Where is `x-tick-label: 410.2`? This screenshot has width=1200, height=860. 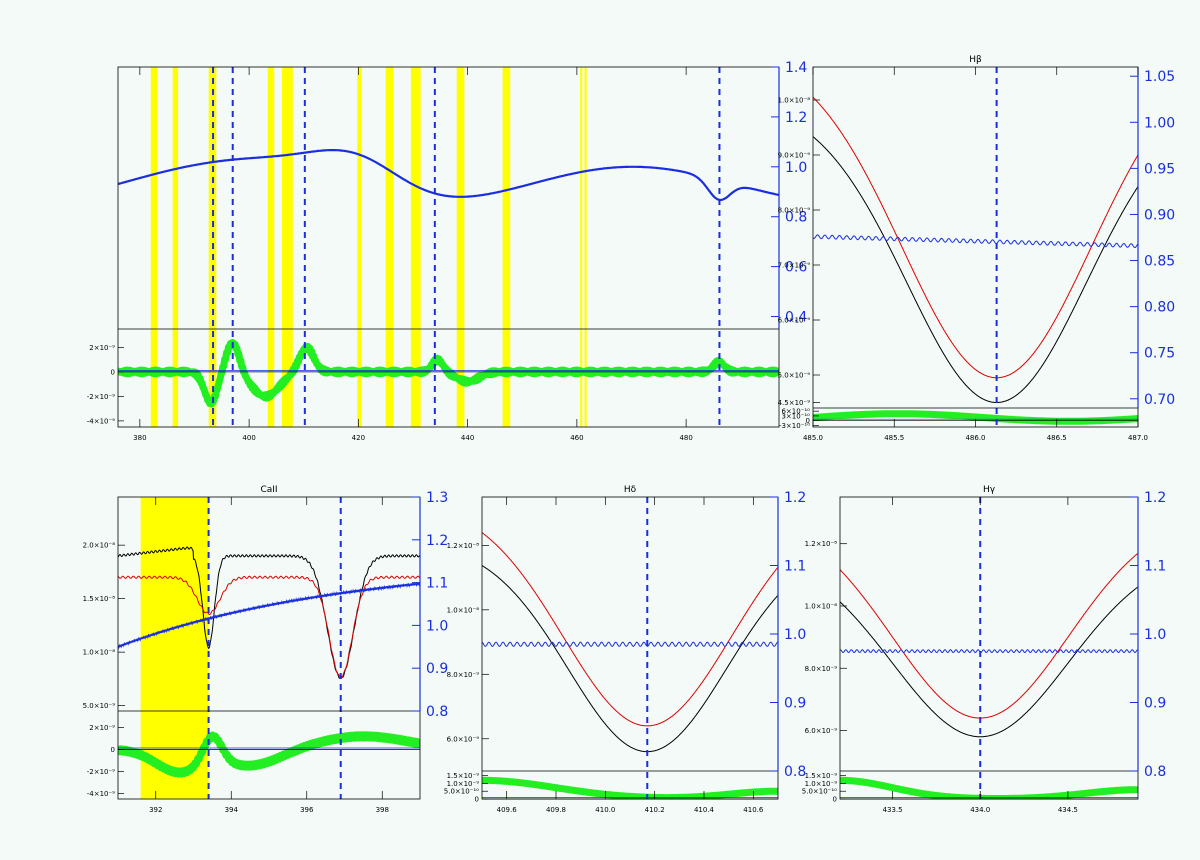 x-tick-label: 410.2 is located at coordinates (655, 810).